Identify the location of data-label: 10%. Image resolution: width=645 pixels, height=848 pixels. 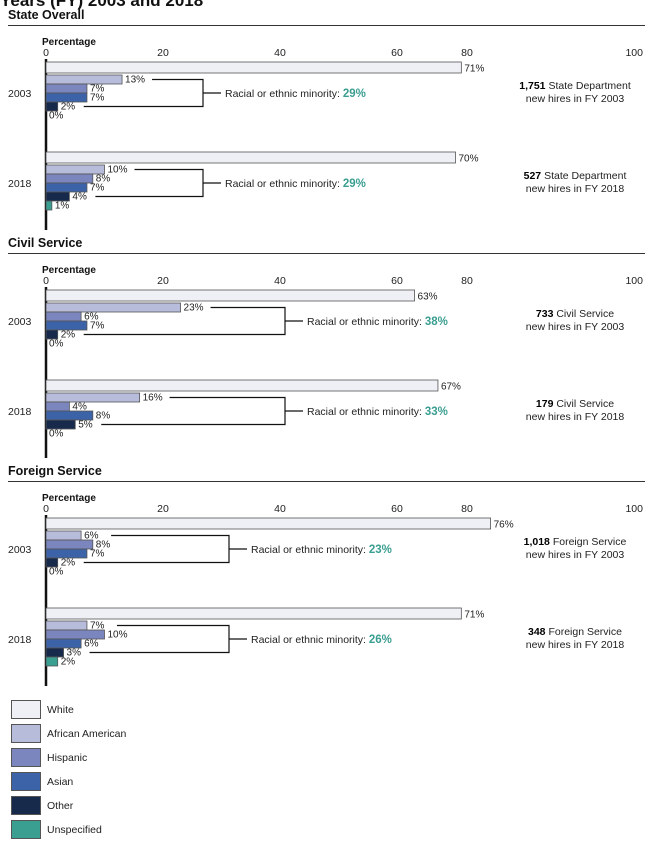
(118, 635).